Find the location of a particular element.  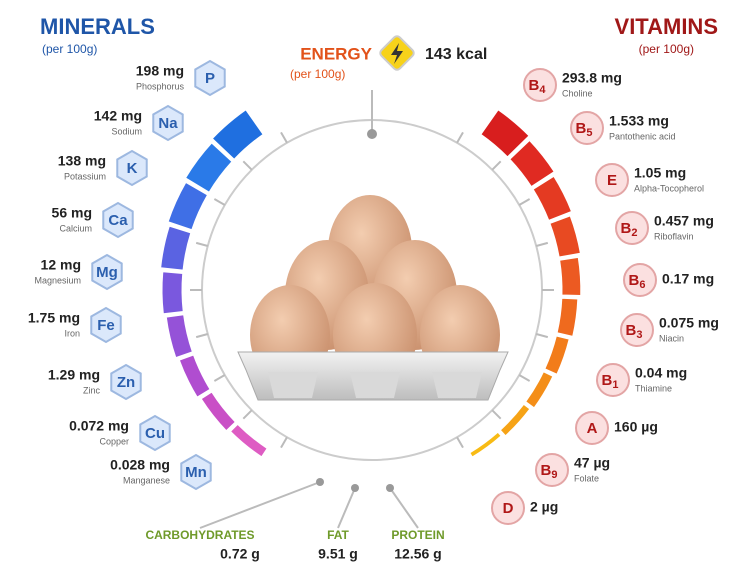

vitamin-symbol: B3 is located at coordinates (634, 331).